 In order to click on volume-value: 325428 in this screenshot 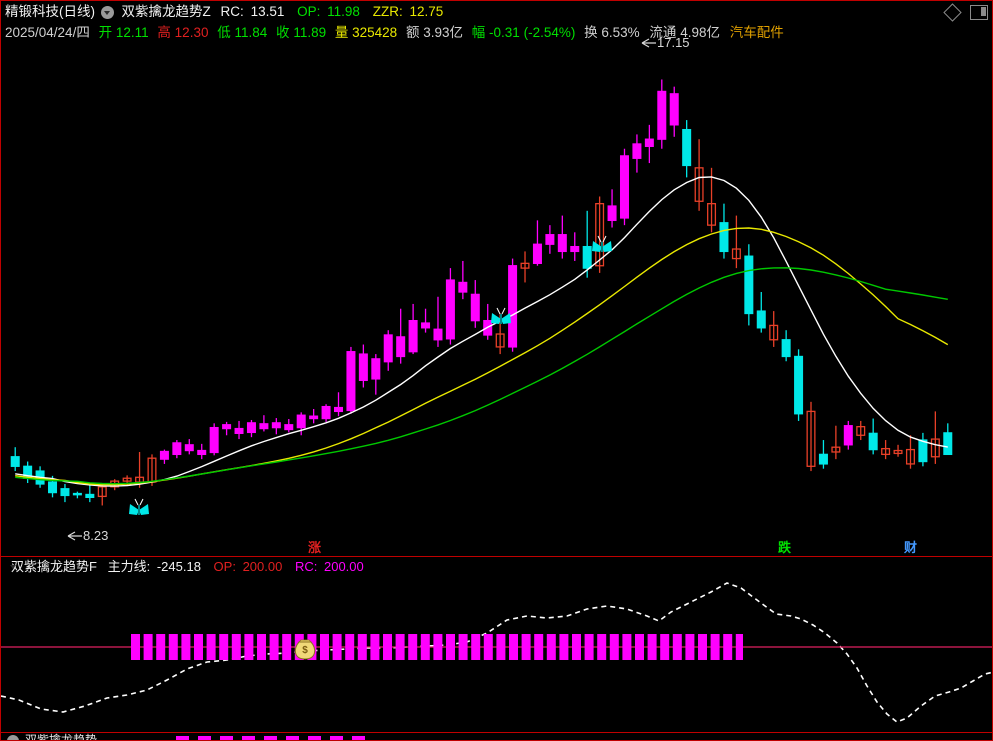, I will do `click(375, 33)`.